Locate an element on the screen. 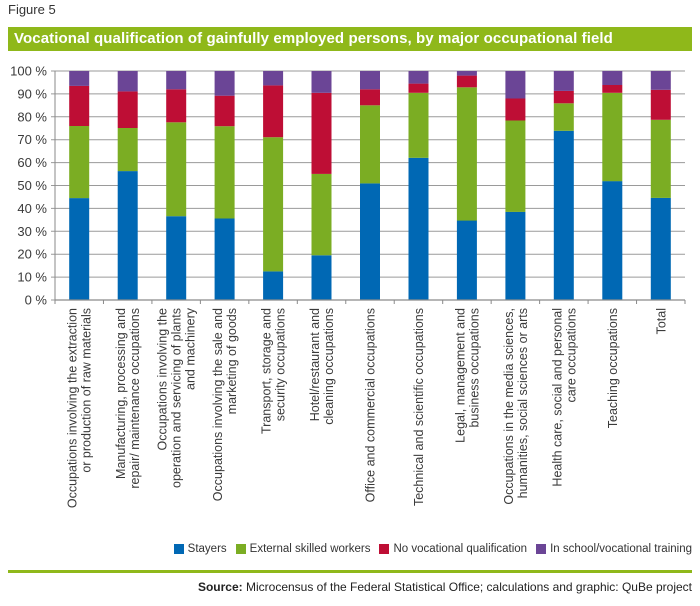 The image size is (700, 606). legend-item: Stayers is located at coordinates (200, 549).